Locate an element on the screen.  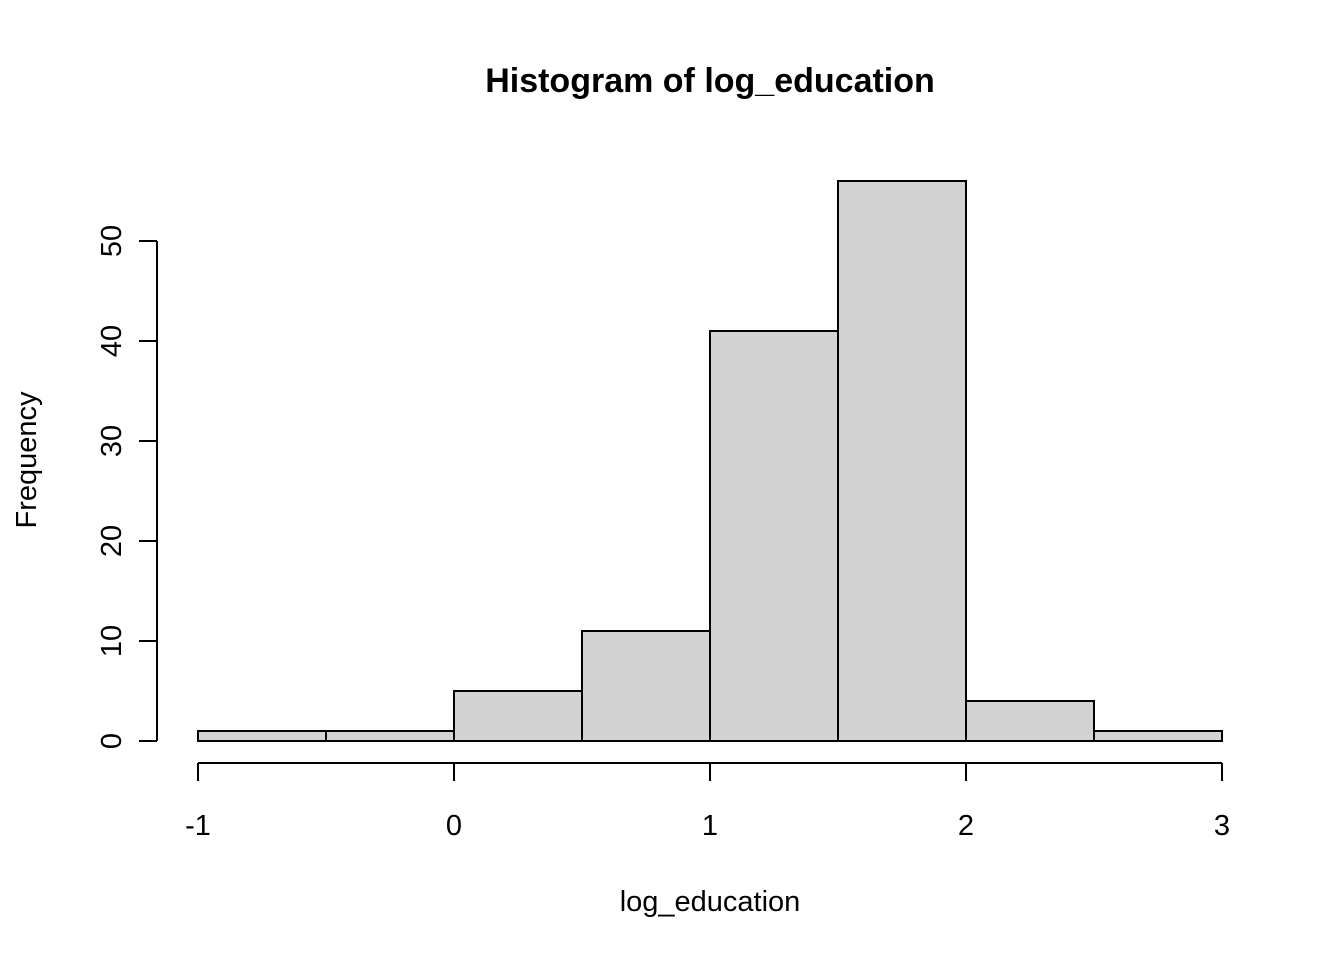
y-tick-label: 50 is located at coordinates (112, 241).